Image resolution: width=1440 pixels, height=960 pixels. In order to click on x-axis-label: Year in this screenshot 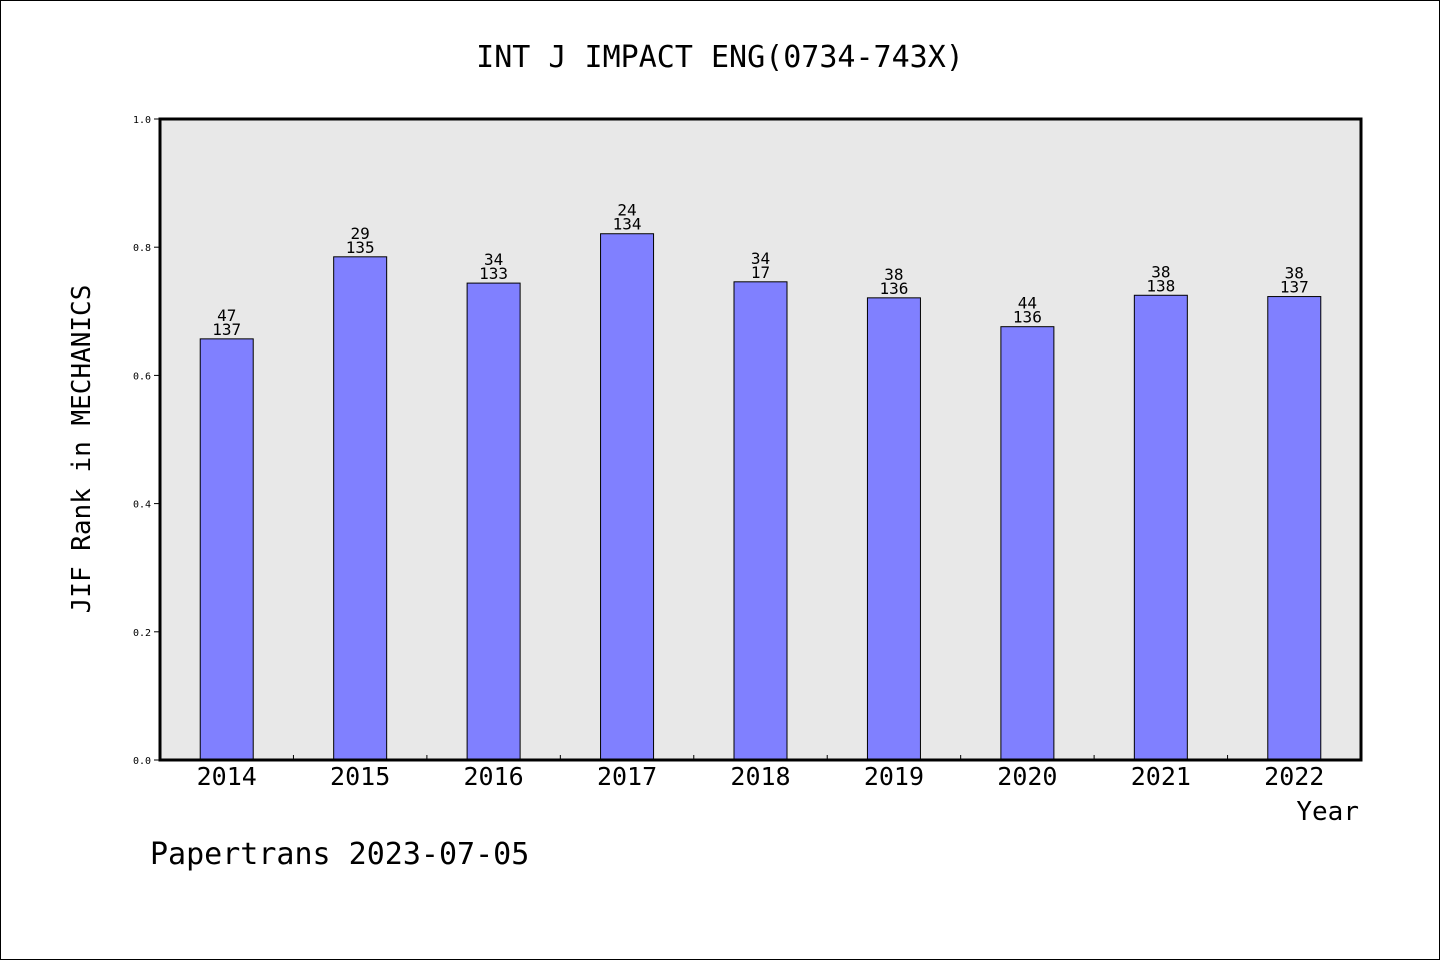, I will do `click(1327, 812)`.